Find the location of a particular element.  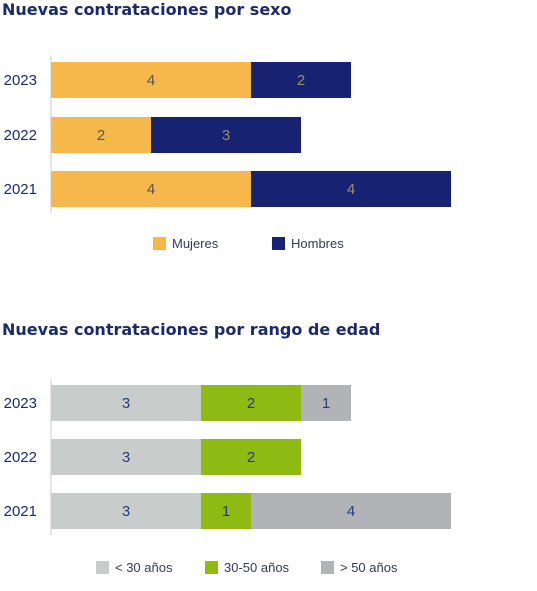

chart-title-age: Nuevas contrataciones por rango de edad is located at coordinates (191, 329).